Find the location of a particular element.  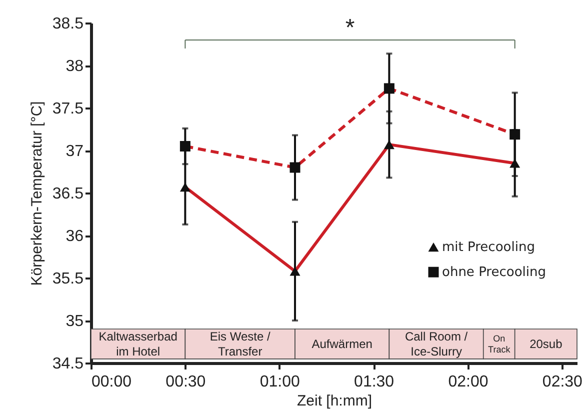

band-label: Call Room / Ice-Slurry is located at coordinates (436, 343).